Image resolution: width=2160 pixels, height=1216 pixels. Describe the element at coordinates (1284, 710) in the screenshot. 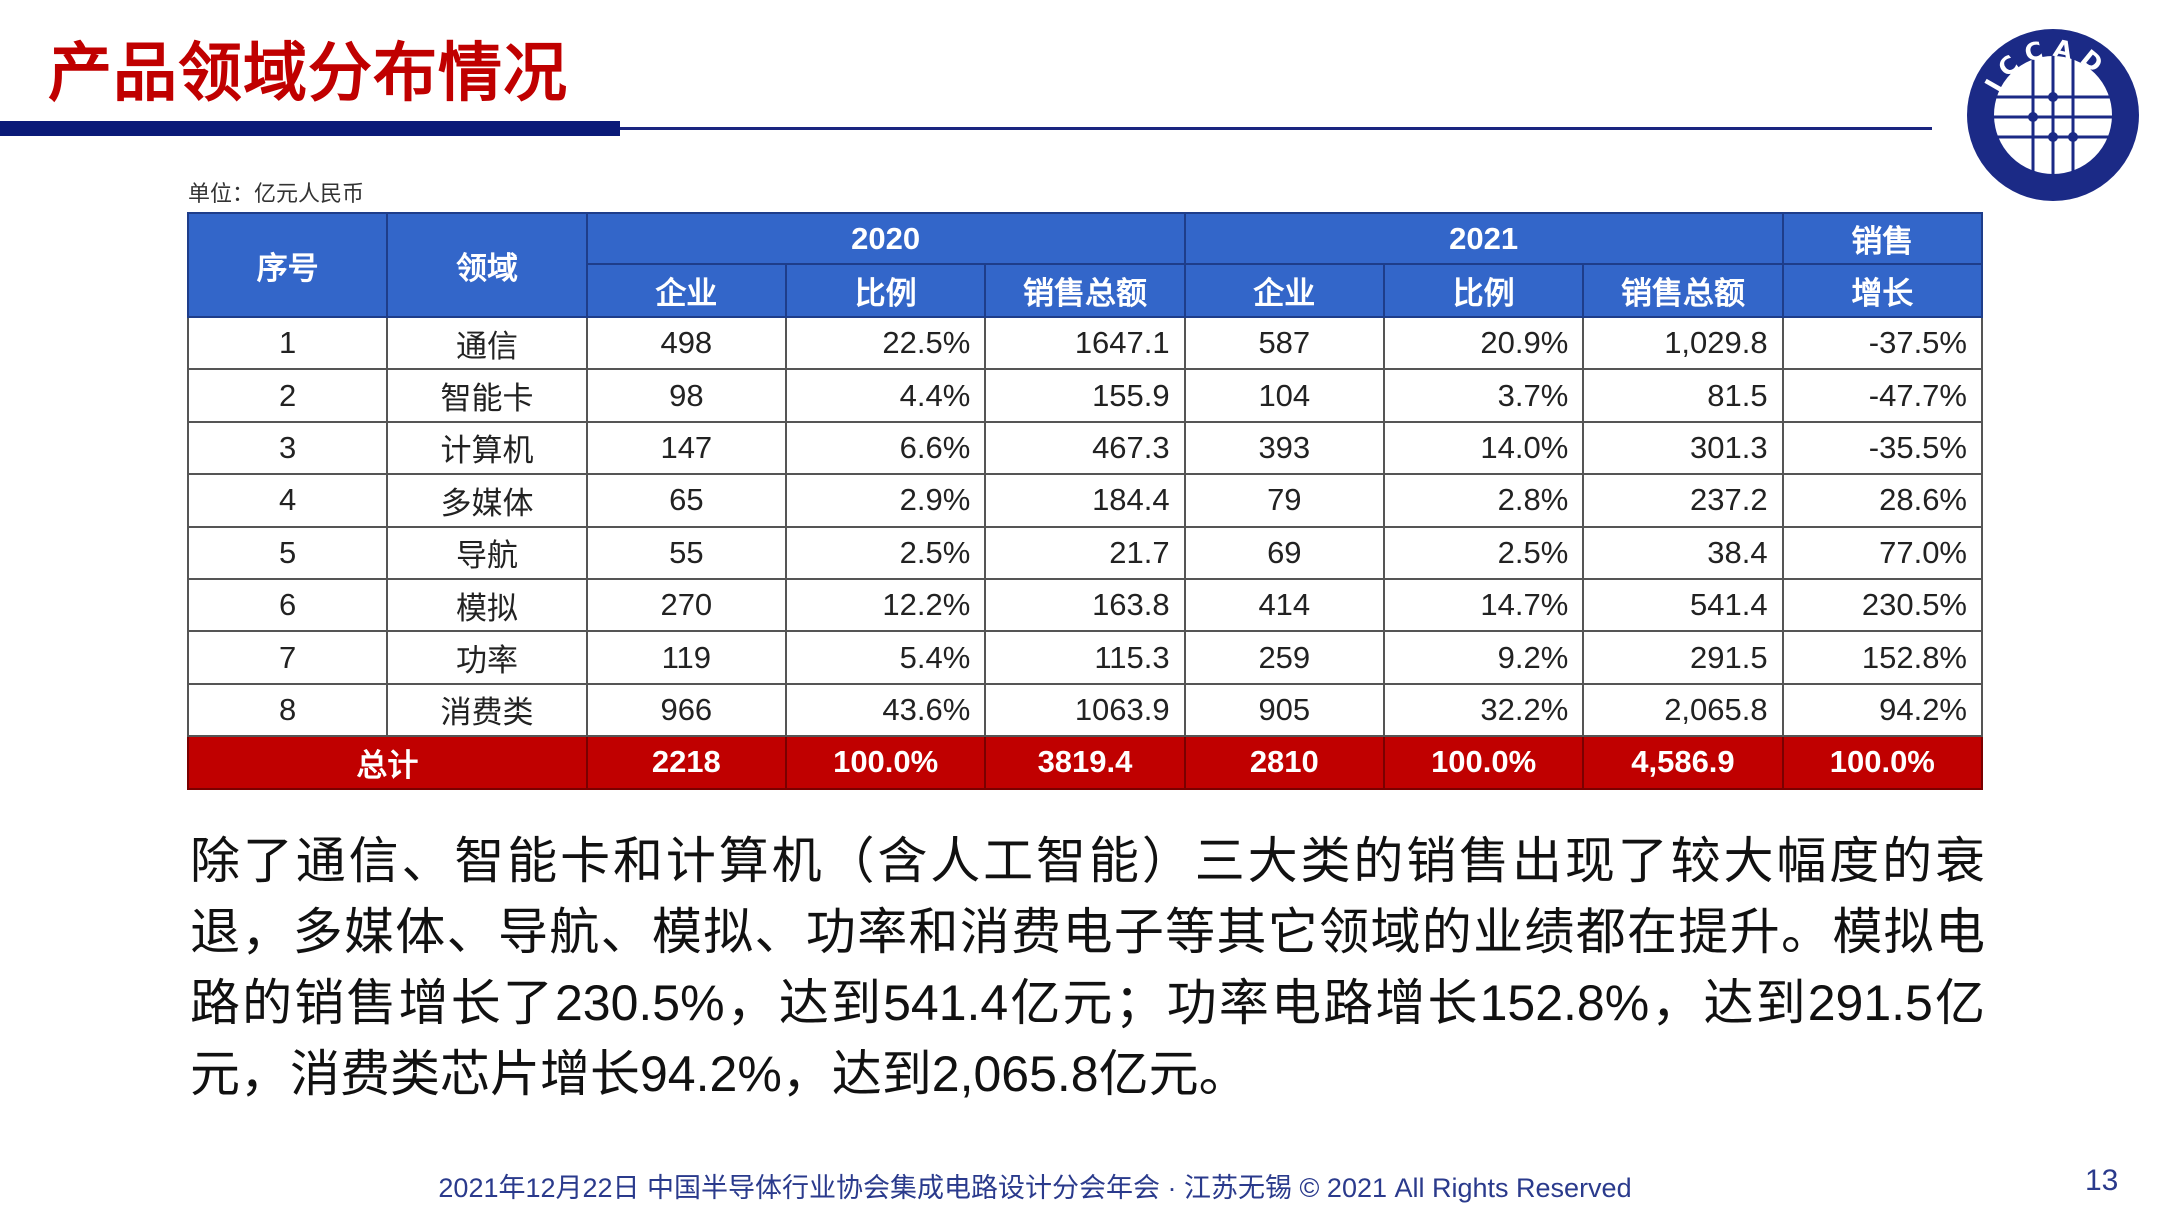

I see `table-cell: 905` at that location.